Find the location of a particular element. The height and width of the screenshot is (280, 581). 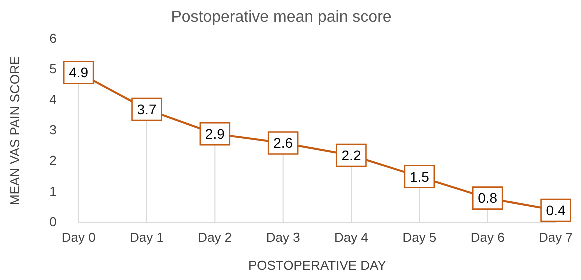

x-tick-label: Day 4 is located at coordinates (351, 238).